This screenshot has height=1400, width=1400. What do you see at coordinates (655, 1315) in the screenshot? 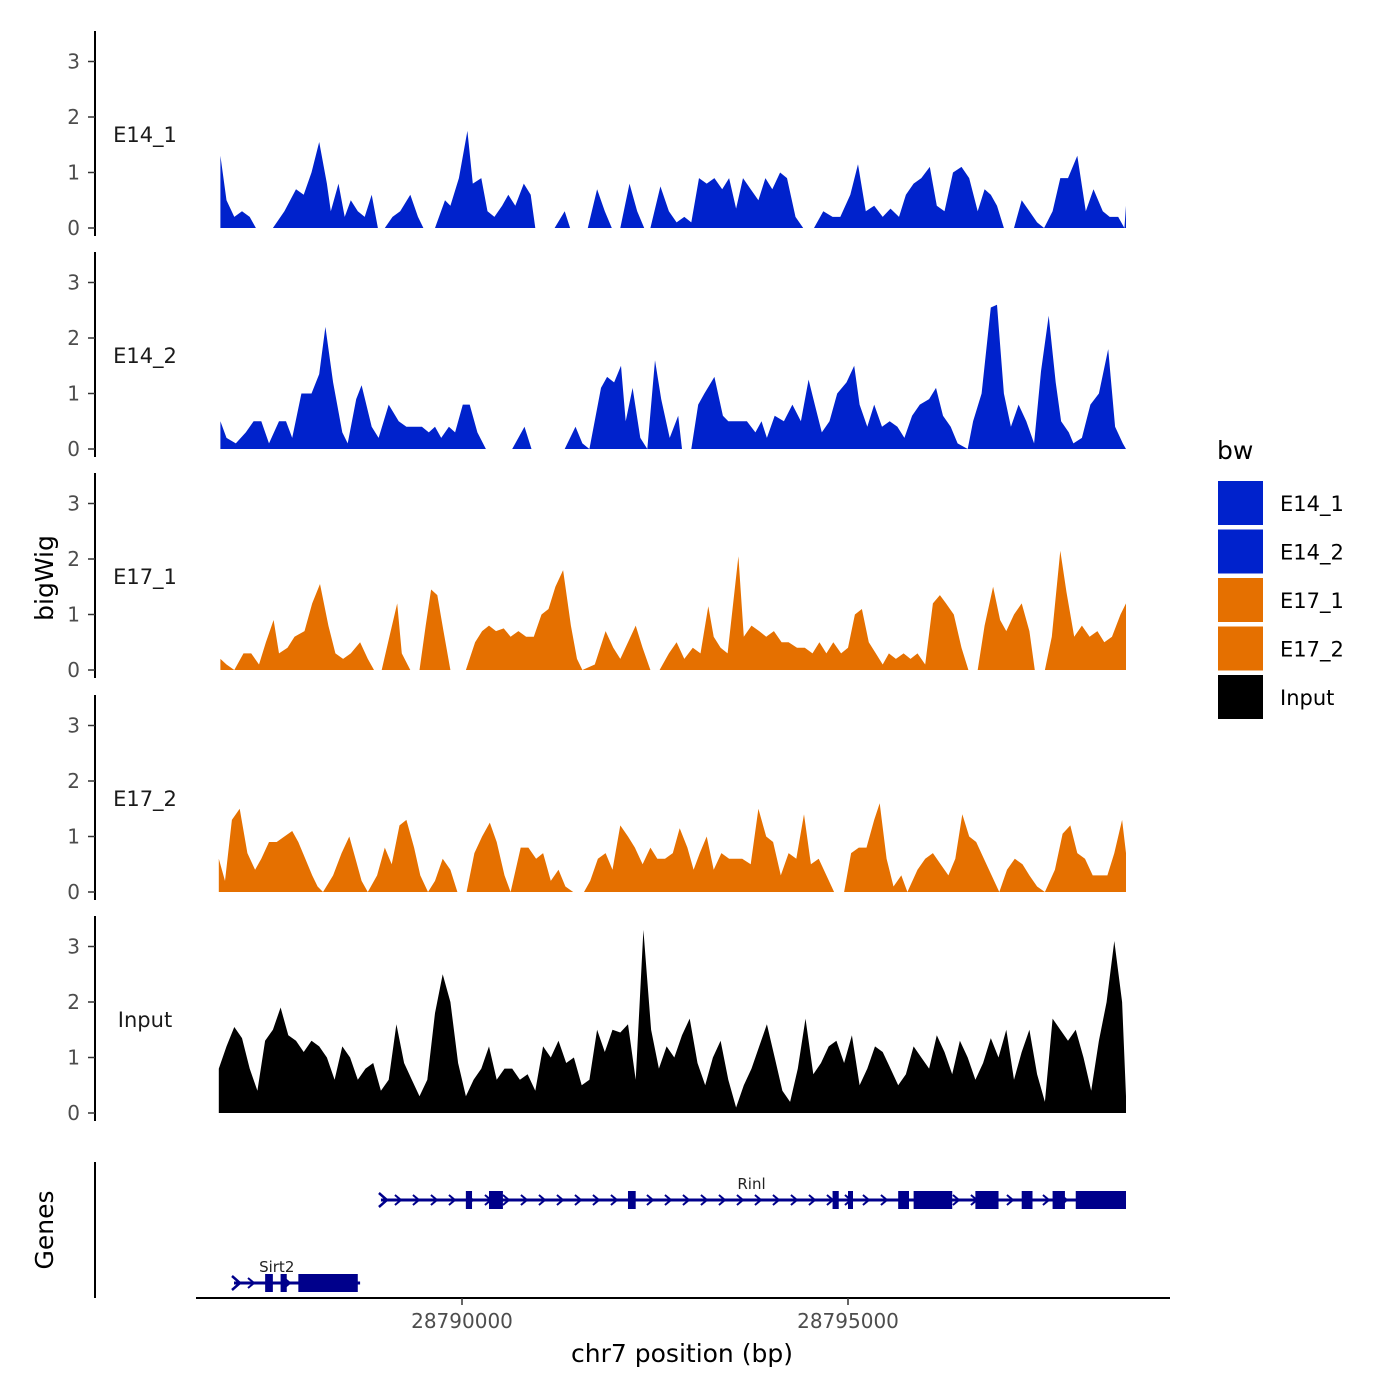
I see `x-axis-ticks: 28790000 28795000` at bounding box center [655, 1315].